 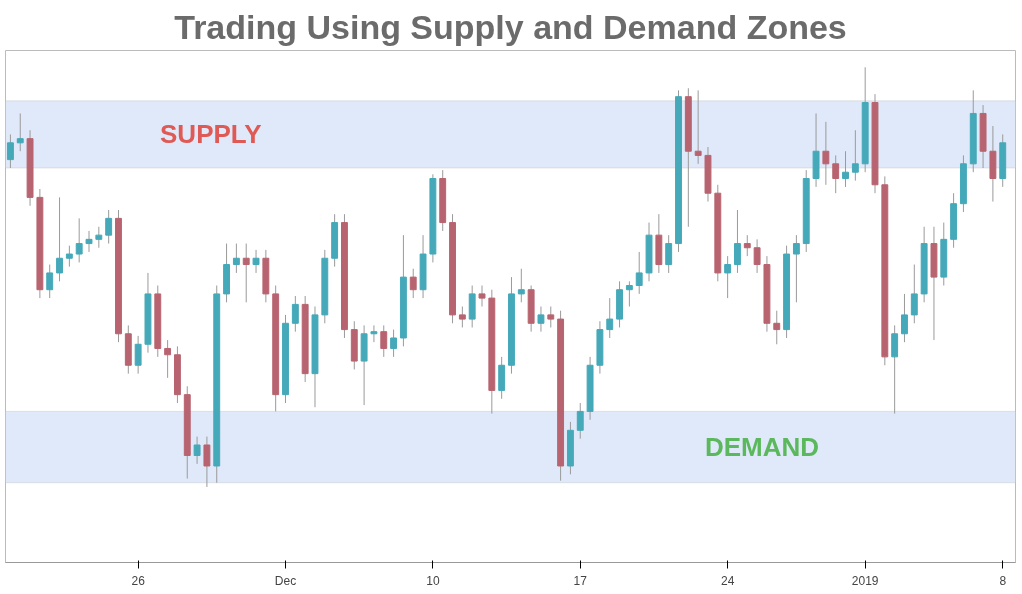 I want to click on x-tick-label: 8, so click(x=1003, y=580).